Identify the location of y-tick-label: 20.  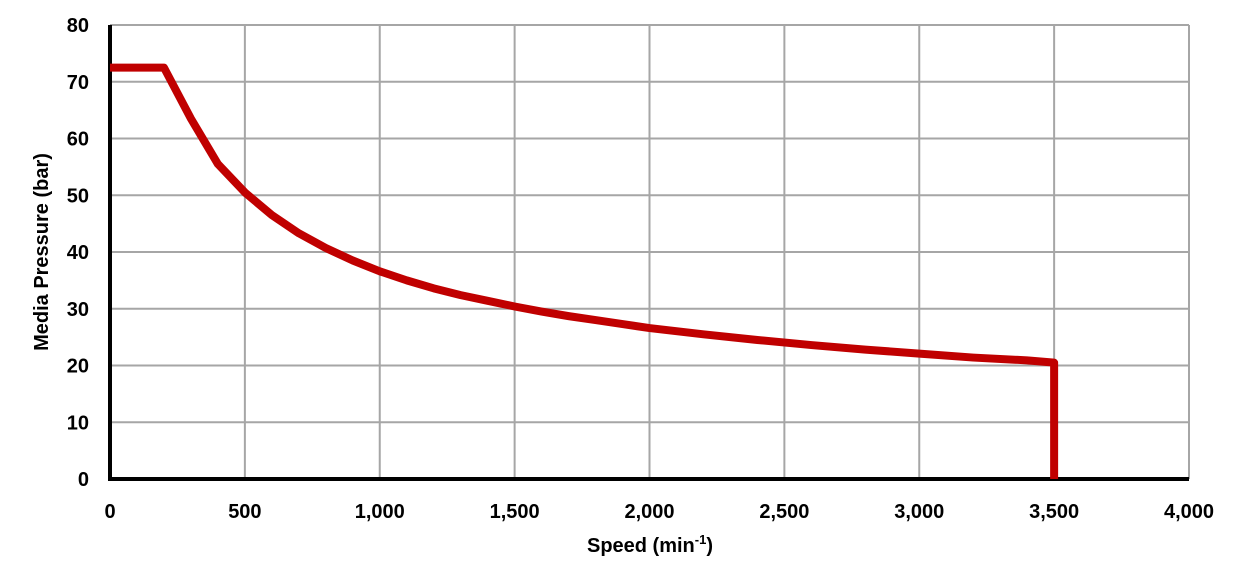
(78, 367).